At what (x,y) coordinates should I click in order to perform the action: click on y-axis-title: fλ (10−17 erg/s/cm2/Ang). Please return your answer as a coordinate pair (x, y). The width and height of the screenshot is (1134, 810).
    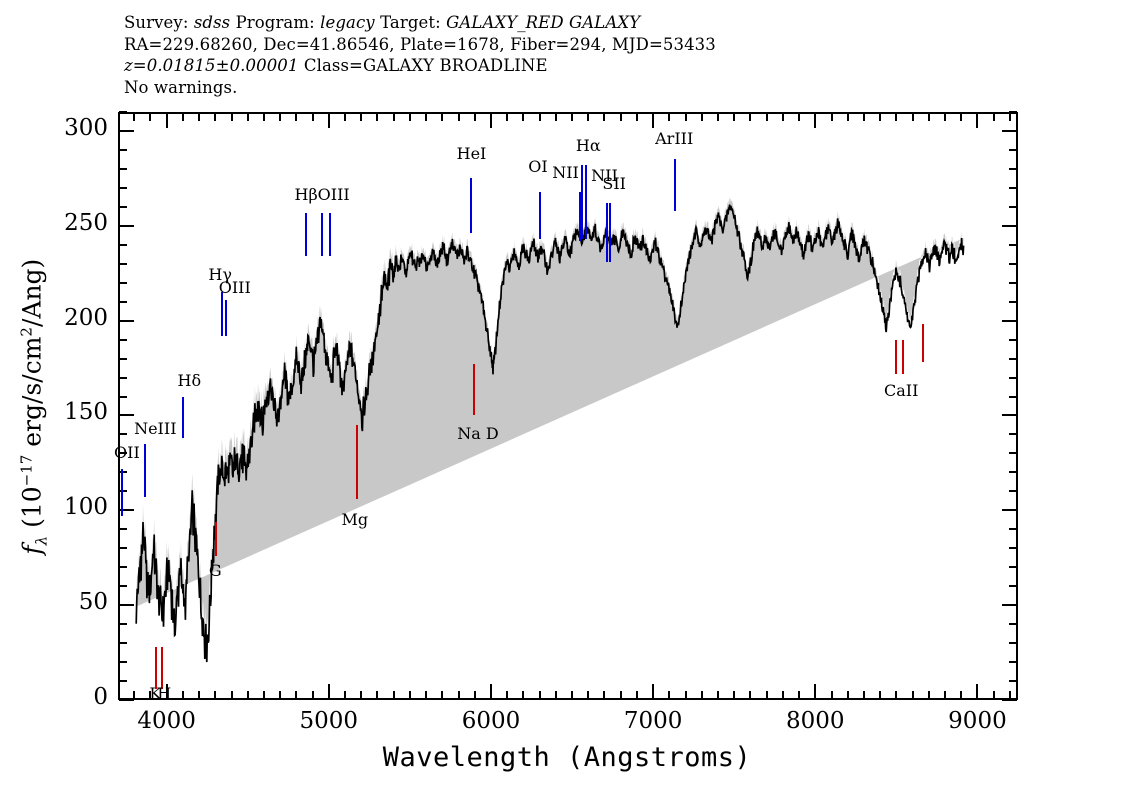
    Looking at the image, I should click on (33, 407).